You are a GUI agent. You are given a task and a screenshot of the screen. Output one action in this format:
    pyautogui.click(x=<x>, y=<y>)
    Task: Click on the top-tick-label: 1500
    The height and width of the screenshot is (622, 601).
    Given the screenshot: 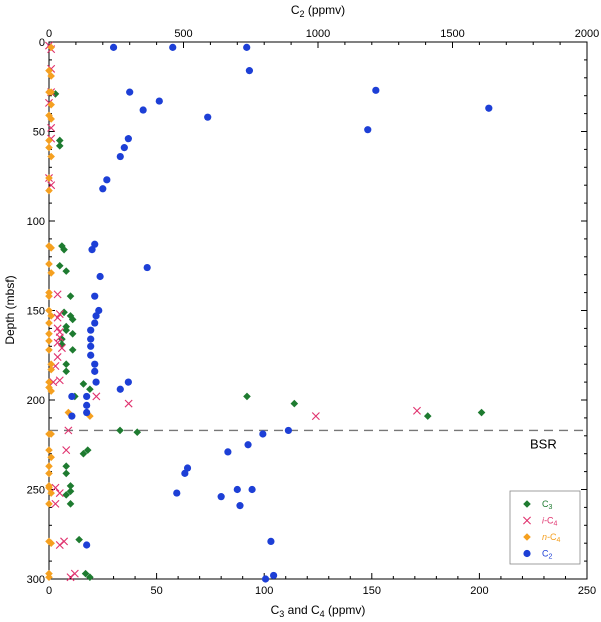 What is the action you would take?
    pyautogui.click(x=452, y=34)
    